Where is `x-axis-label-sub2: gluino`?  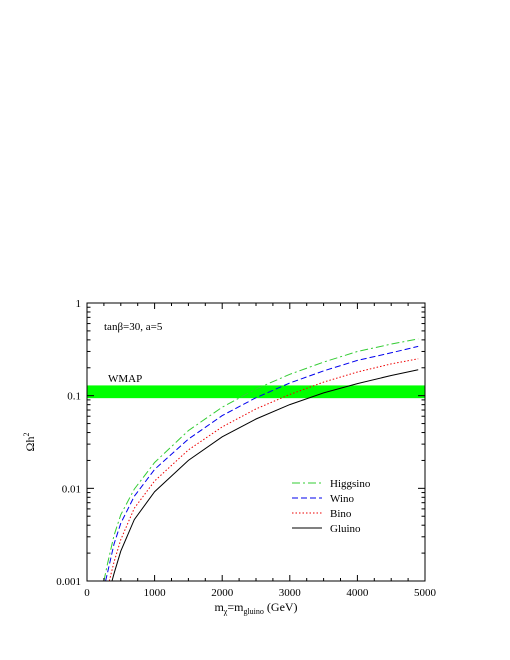 x-axis-label-sub2: gluino is located at coordinates (253, 611).